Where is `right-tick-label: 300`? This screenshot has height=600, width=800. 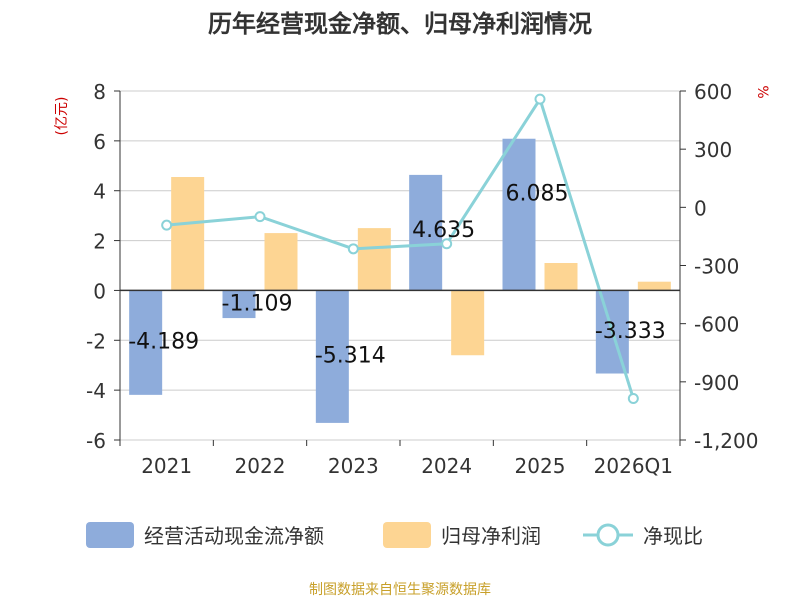
right-tick-label: 300 is located at coordinates (713, 150).